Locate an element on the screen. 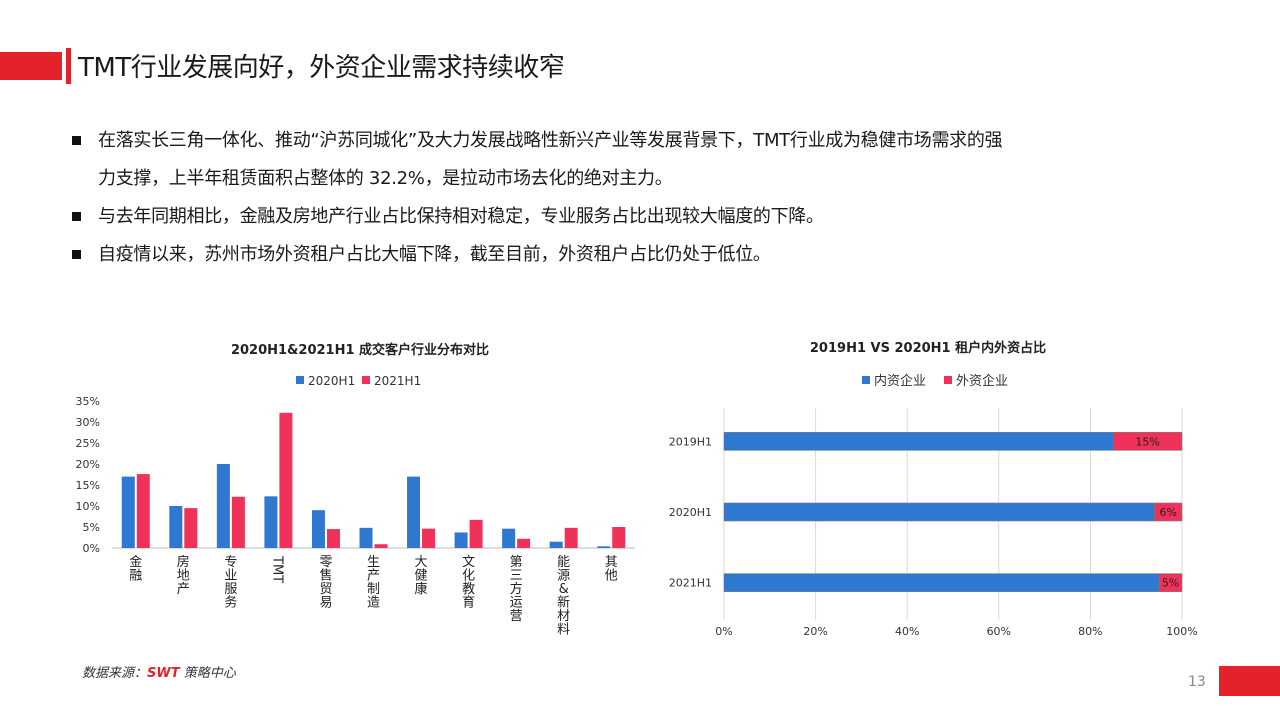 The image size is (1280, 719). y-tick-label: 35% is located at coordinates (88, 401).